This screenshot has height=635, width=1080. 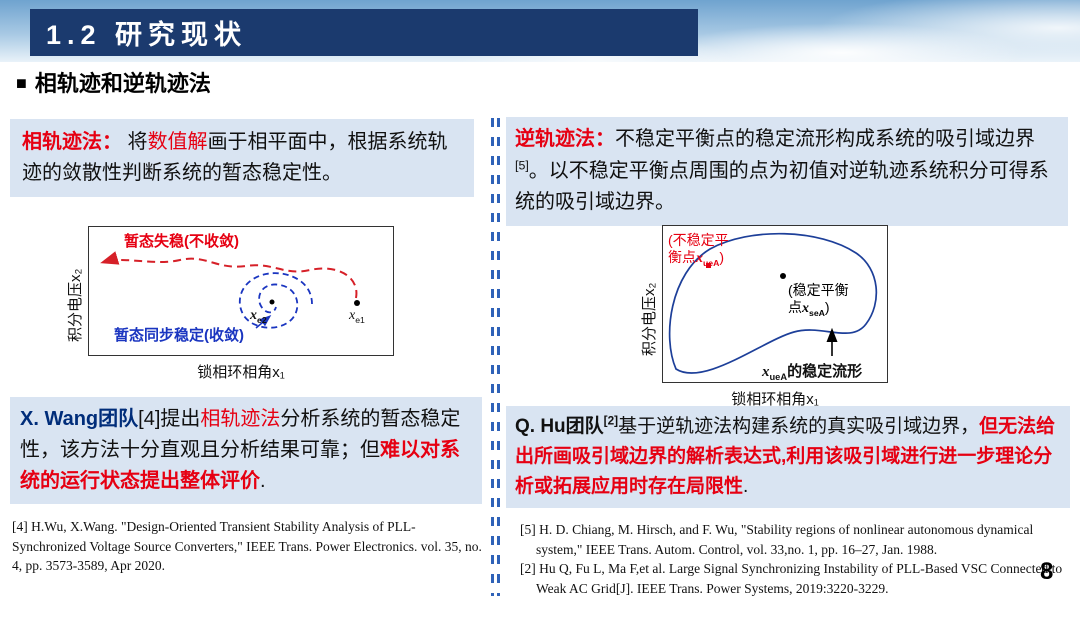 I want to click on phase-portrait-svg, so click(x=230, y=290).